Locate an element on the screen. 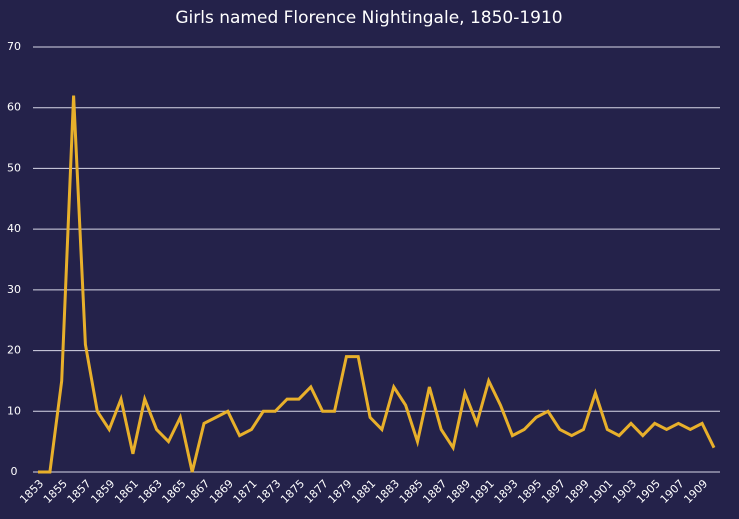  y-tick-label: 60 is located at coordinates (14, 107).